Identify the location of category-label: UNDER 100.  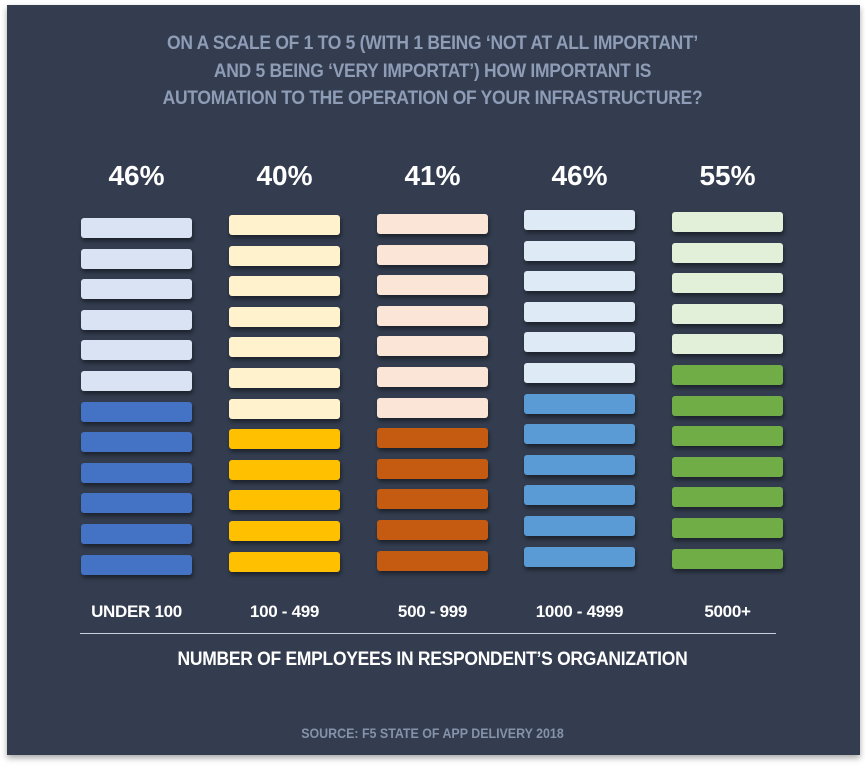
(136, 611).